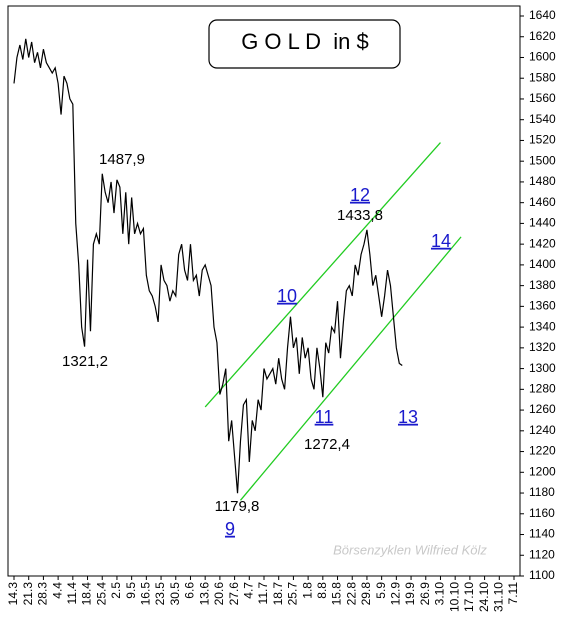  I want to click on x-tick-label: 23.5, so click(160, 594).